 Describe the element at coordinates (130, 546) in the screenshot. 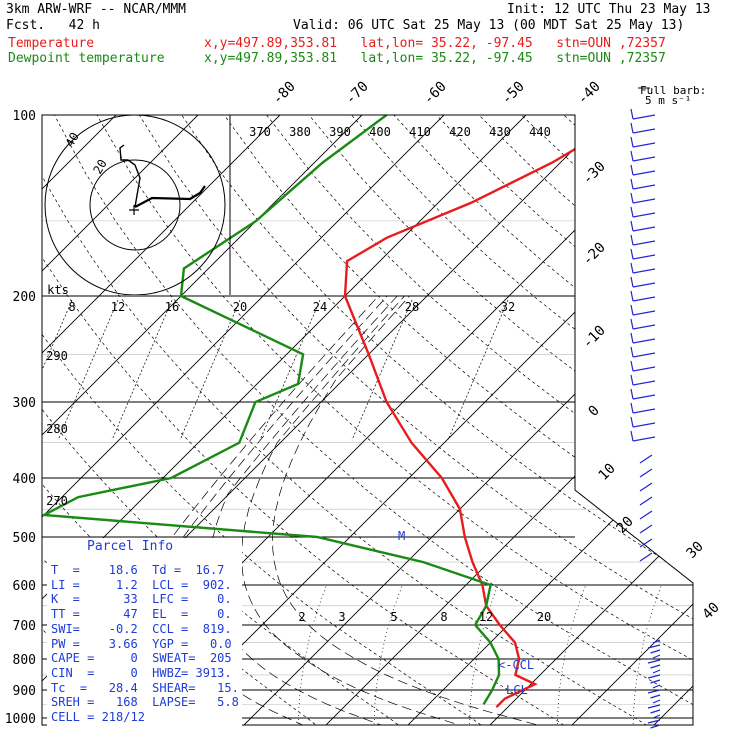

I see `parcel-info-title: Parcel Info` at that location.